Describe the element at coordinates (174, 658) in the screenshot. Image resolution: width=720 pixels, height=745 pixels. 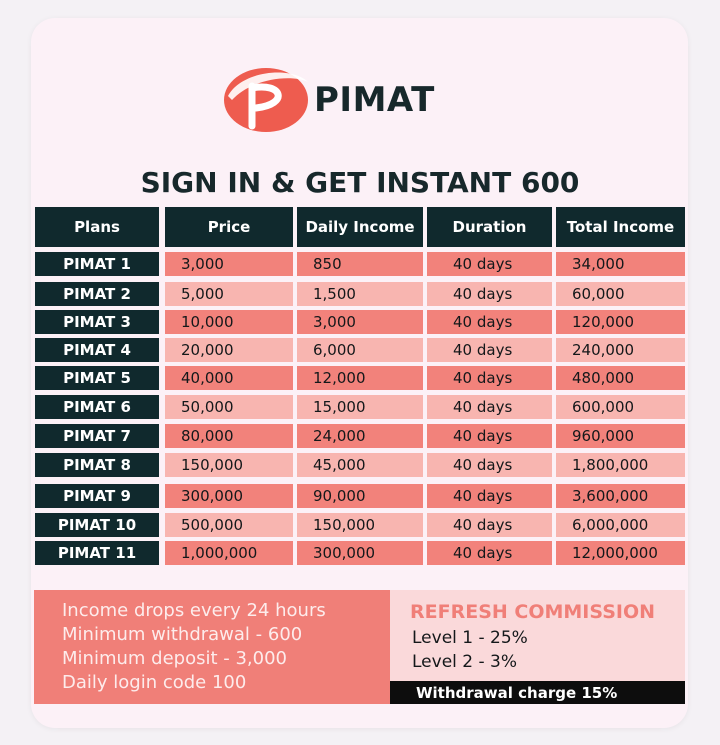
I see `info-line: Minimum deposit - 3,000` at that location.